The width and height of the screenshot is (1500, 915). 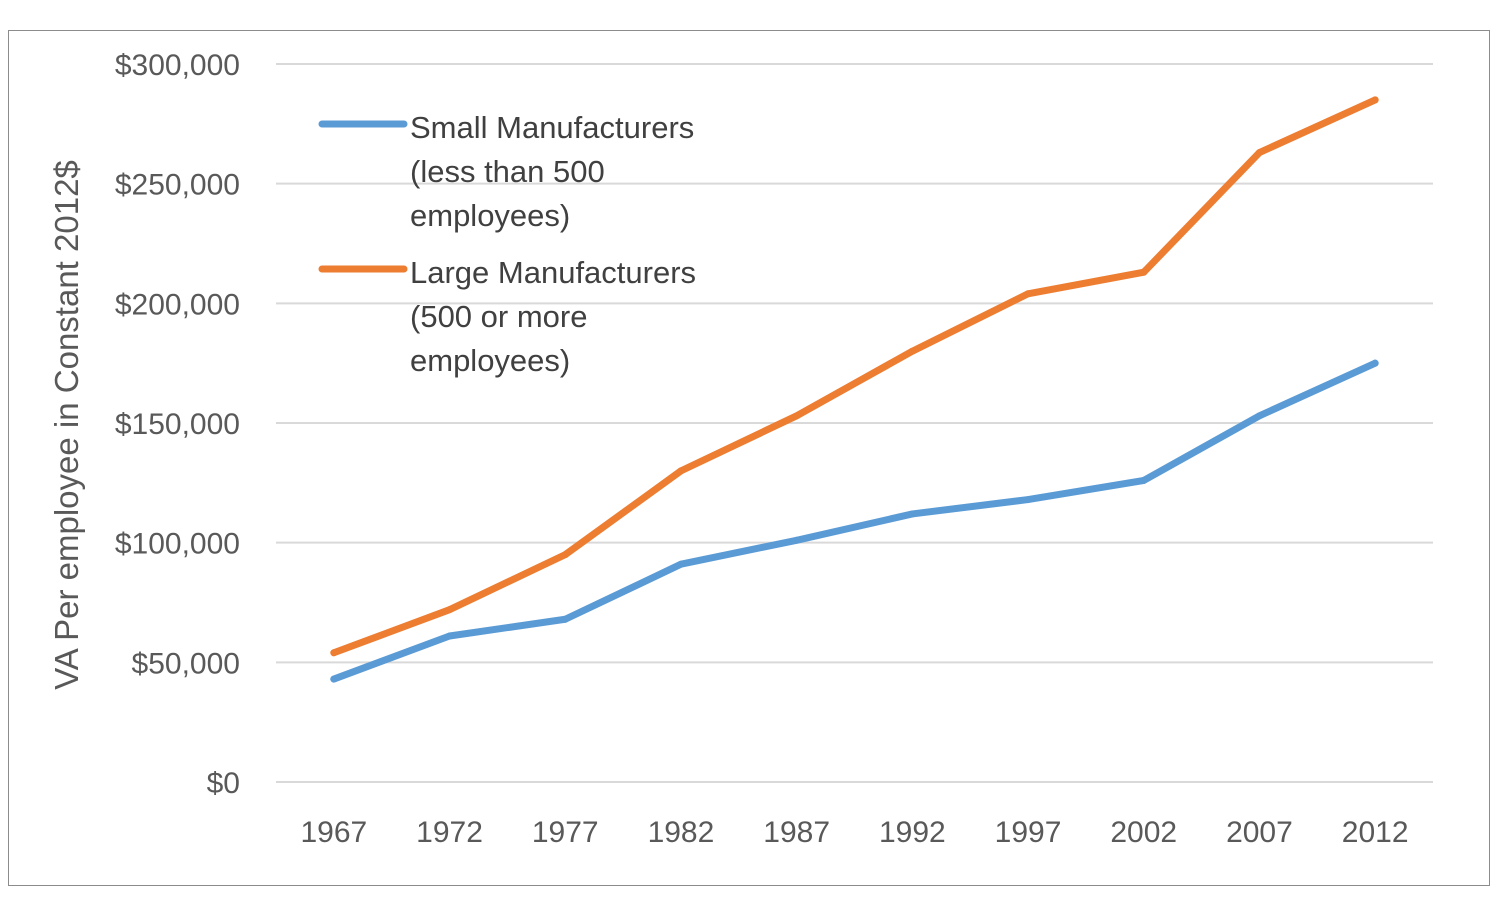 I want to click on legend-label: (less than 500, so click(x=507, y=171).